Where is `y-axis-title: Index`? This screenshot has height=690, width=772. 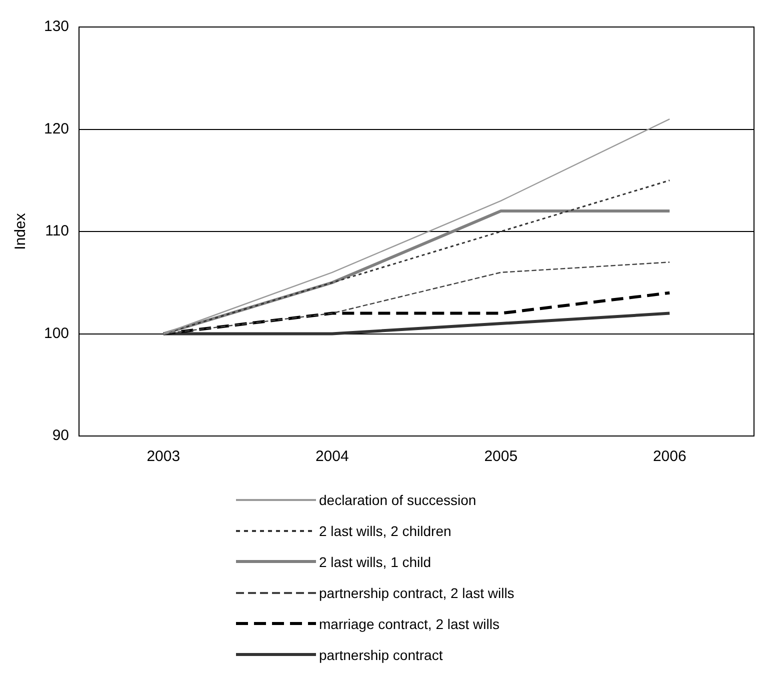 y-axis-title: Index is located at coordinates (21, 231).